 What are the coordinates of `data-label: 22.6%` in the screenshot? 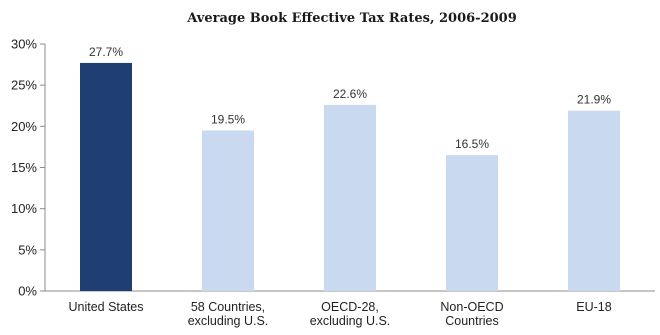 It's located at (350, 94).